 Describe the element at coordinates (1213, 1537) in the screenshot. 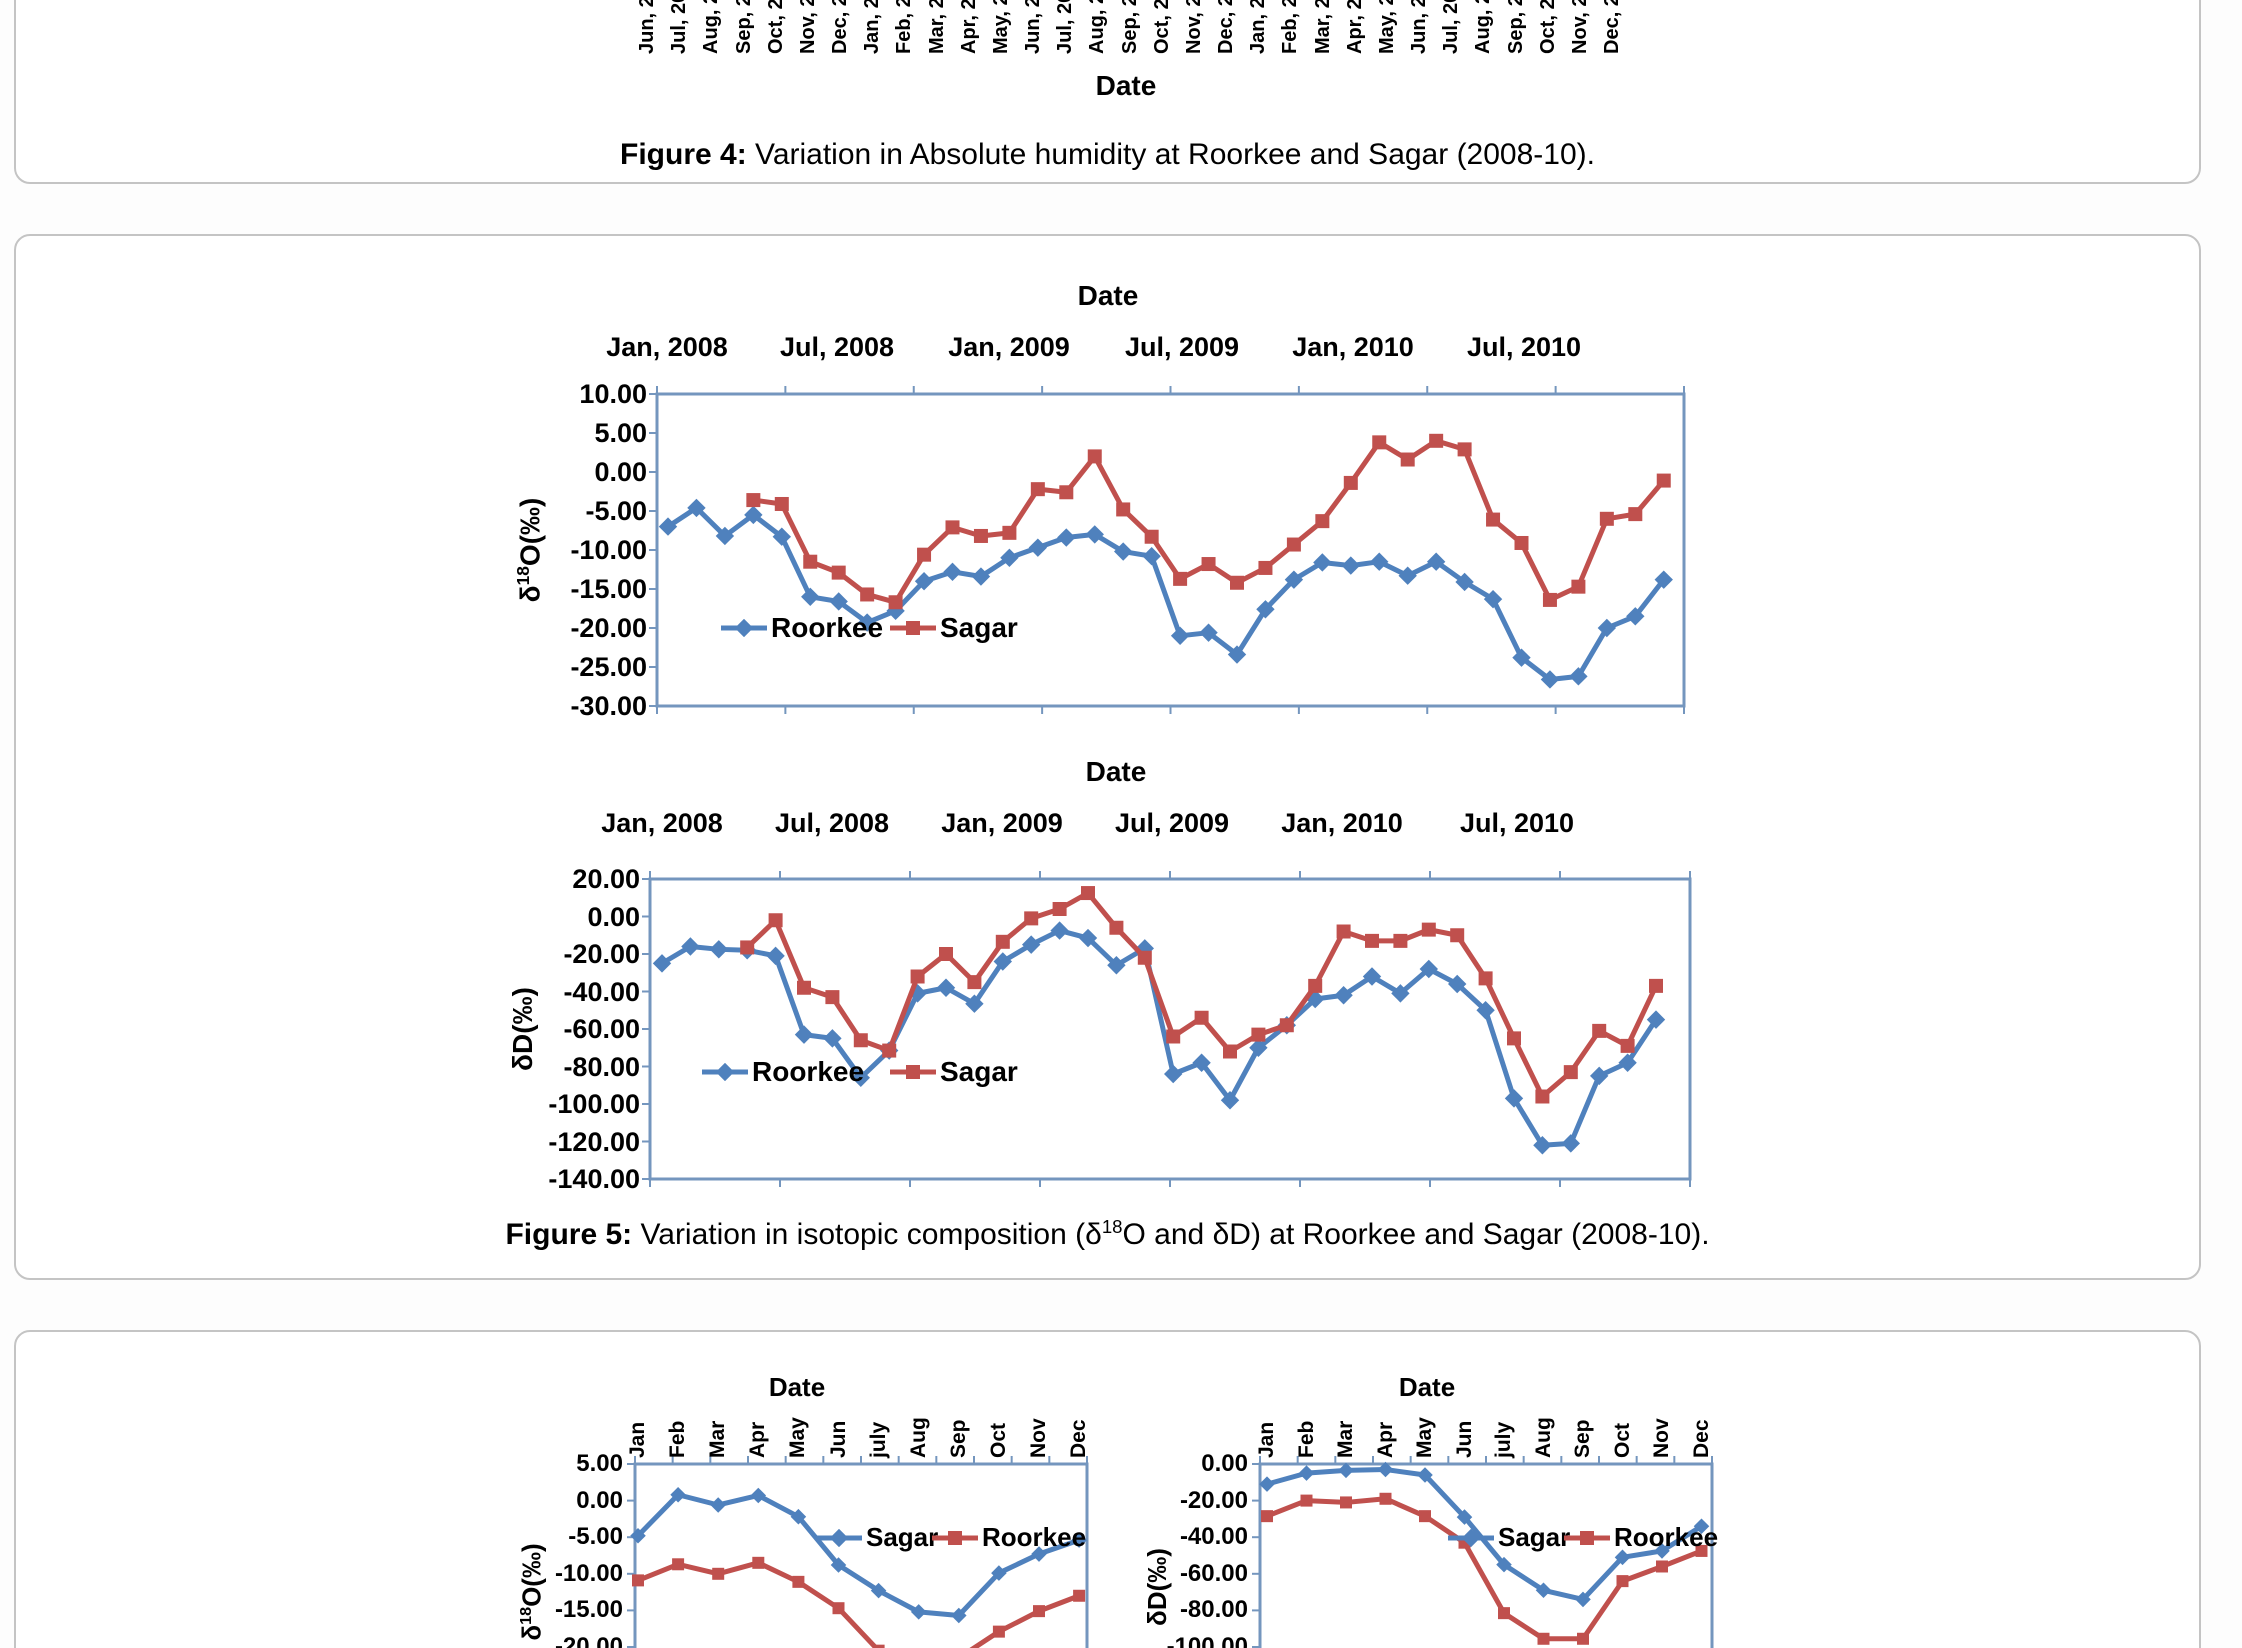

I see `fig6_dd-ytick-label: -40.00` at that location.